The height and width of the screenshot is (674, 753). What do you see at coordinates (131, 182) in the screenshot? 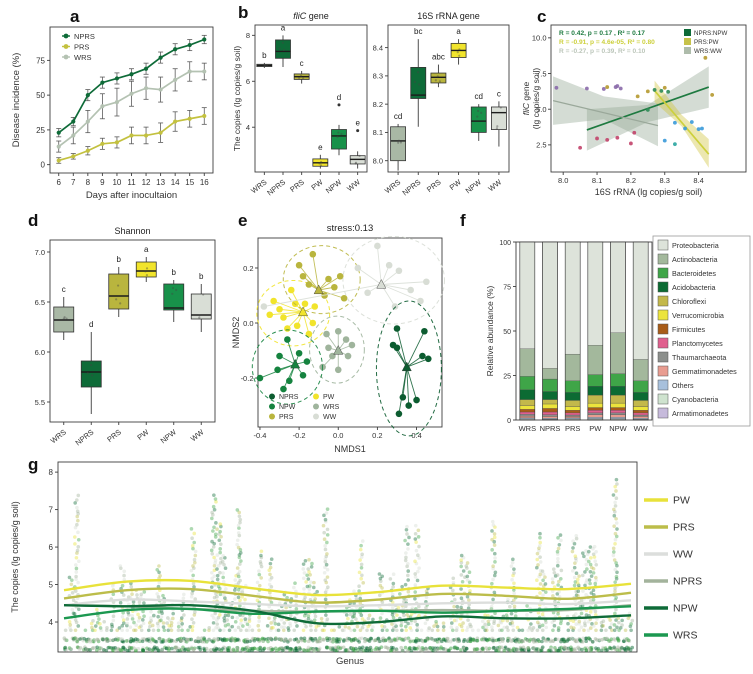
I see `svg-text: 11` at bounding box center [131, 182].